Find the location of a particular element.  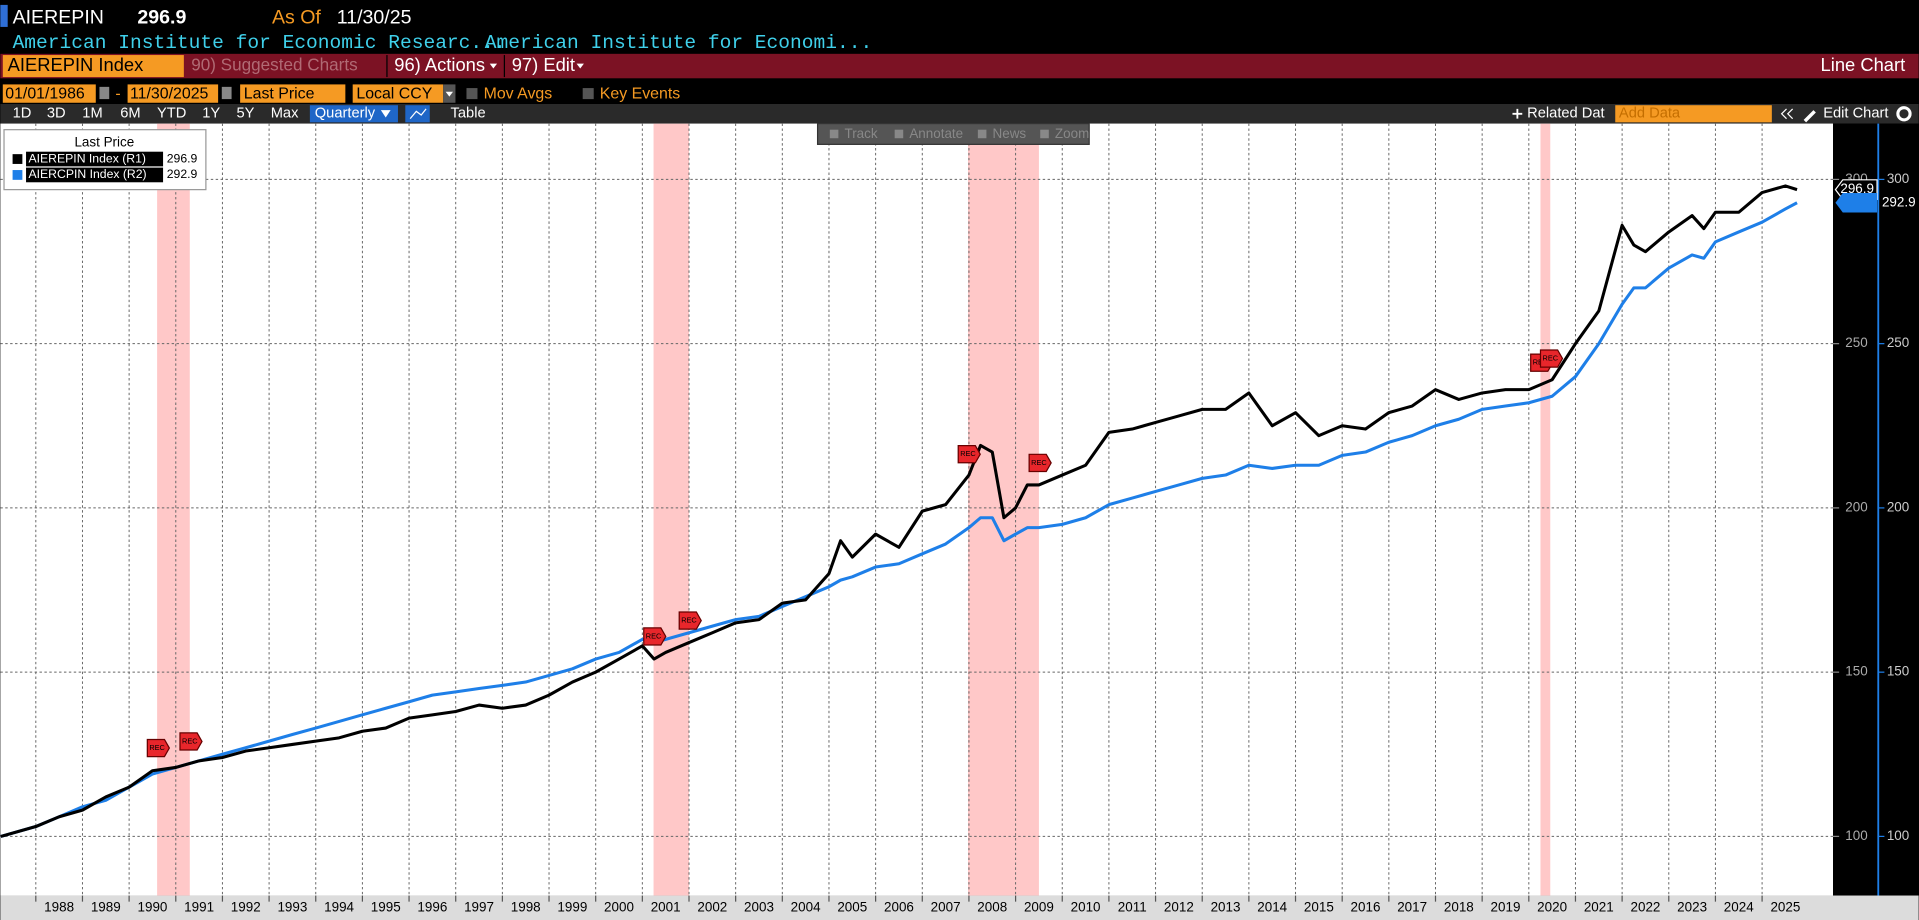

y2-tick-label: 250 is located at coordinates (1898, 342).